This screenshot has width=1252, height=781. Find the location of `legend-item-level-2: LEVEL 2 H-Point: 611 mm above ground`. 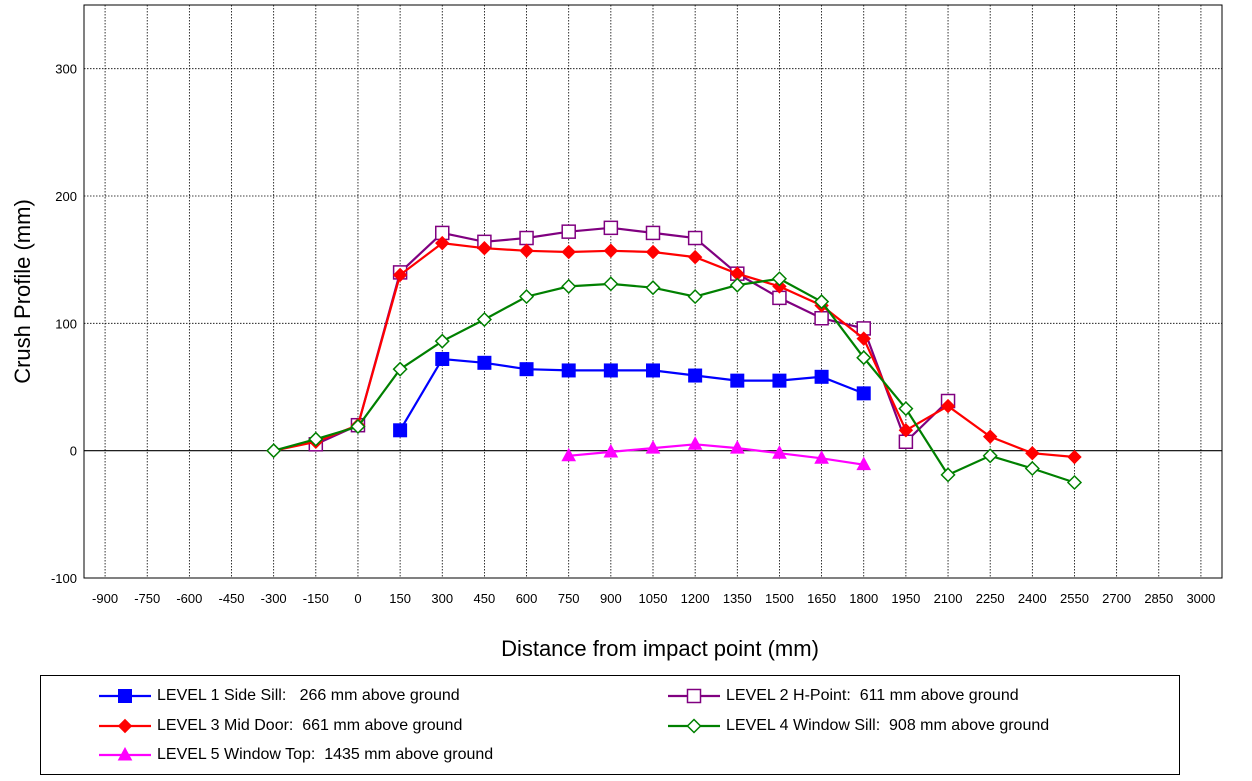

legend-item-level-2: LEVEL 2 H-Point: 611 mm above ground is located at coordinates (842, 696).